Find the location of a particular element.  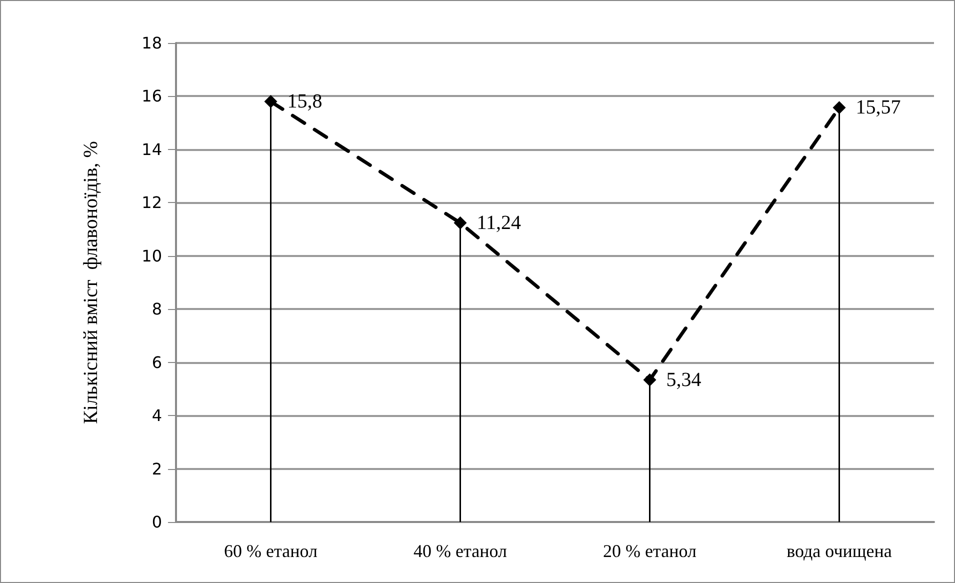

y-tick-label: 4 is located at coordinates (157, 416).